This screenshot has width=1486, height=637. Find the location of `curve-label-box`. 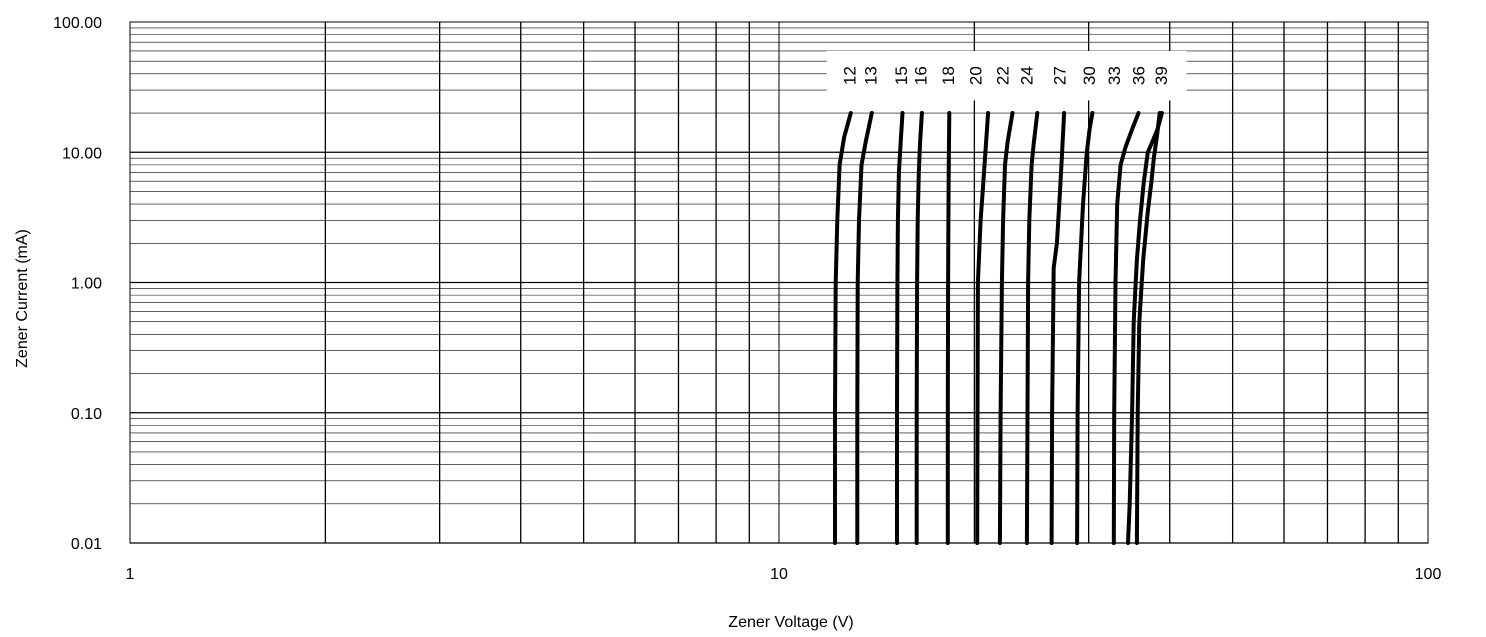

curve-label-box is located at coordinates (1006, 75).